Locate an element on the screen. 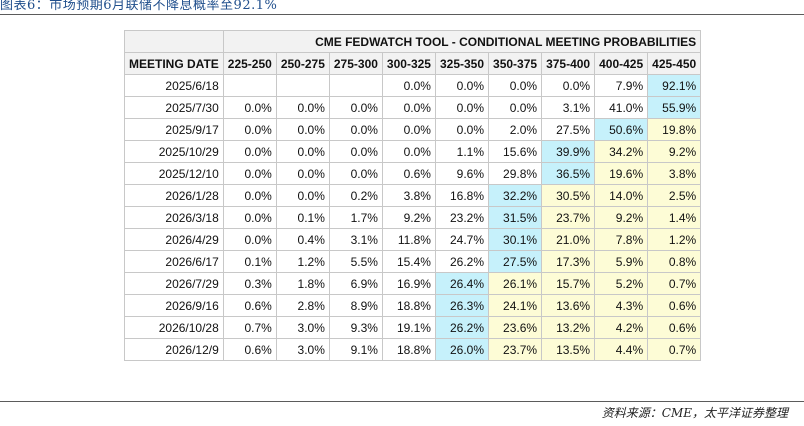 The image size is (804, 426). probability-cell: 29.8% is located at coordinates (515, 173).